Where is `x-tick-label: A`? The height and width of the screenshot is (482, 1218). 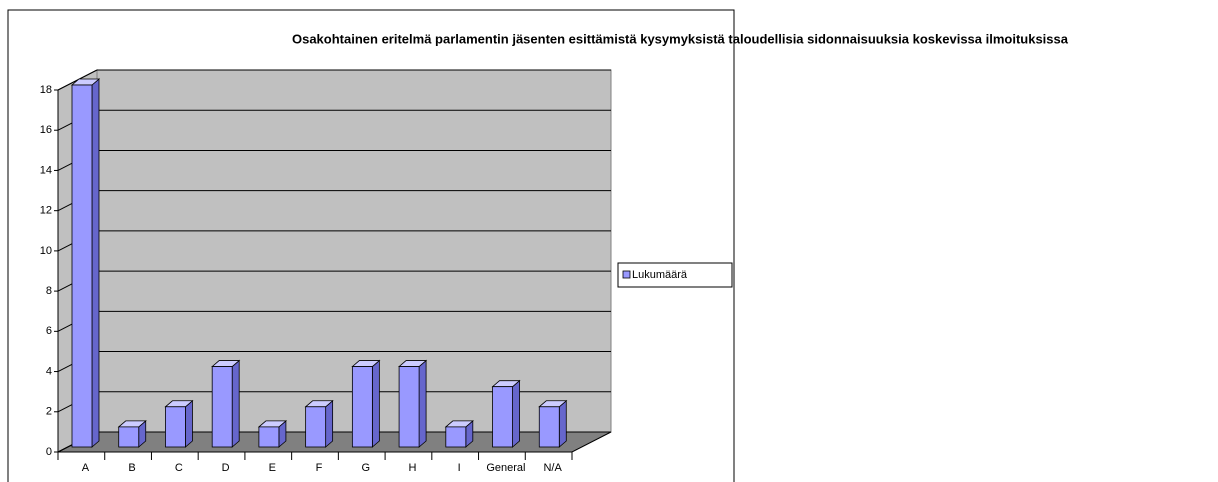 x-tick-label: A is located at coordinates (86, 468).